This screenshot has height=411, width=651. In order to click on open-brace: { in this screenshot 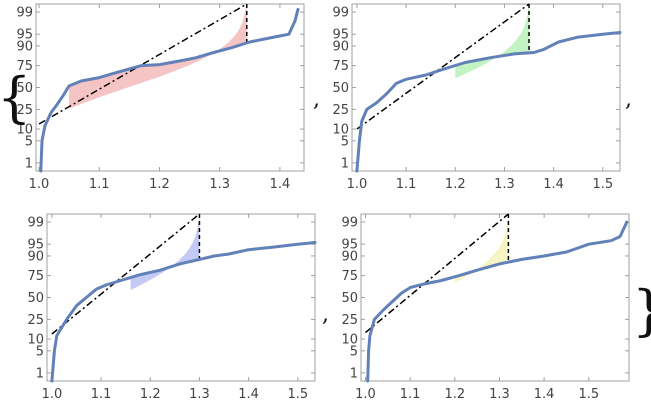, I will do `click(15, 97)`.